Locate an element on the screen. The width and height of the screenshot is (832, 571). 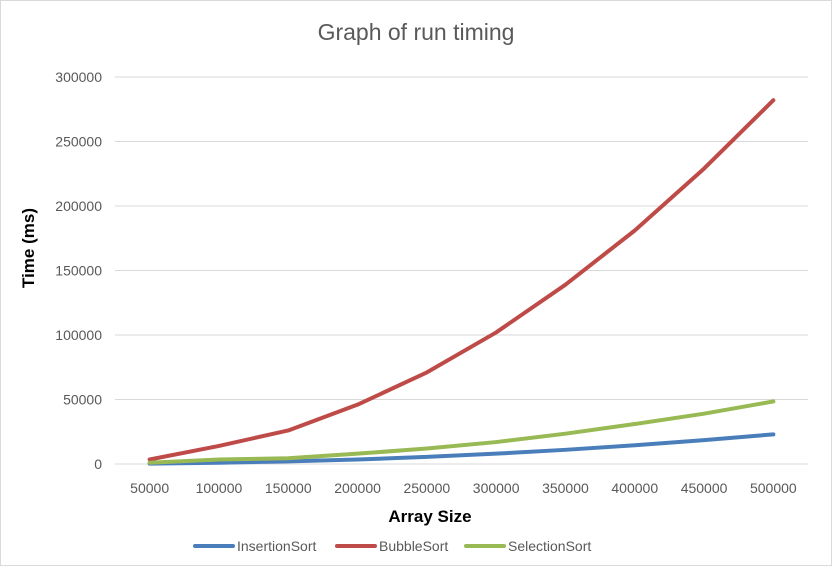
x-tick-label-200000: 200000 is located at coordinates (357, 488).